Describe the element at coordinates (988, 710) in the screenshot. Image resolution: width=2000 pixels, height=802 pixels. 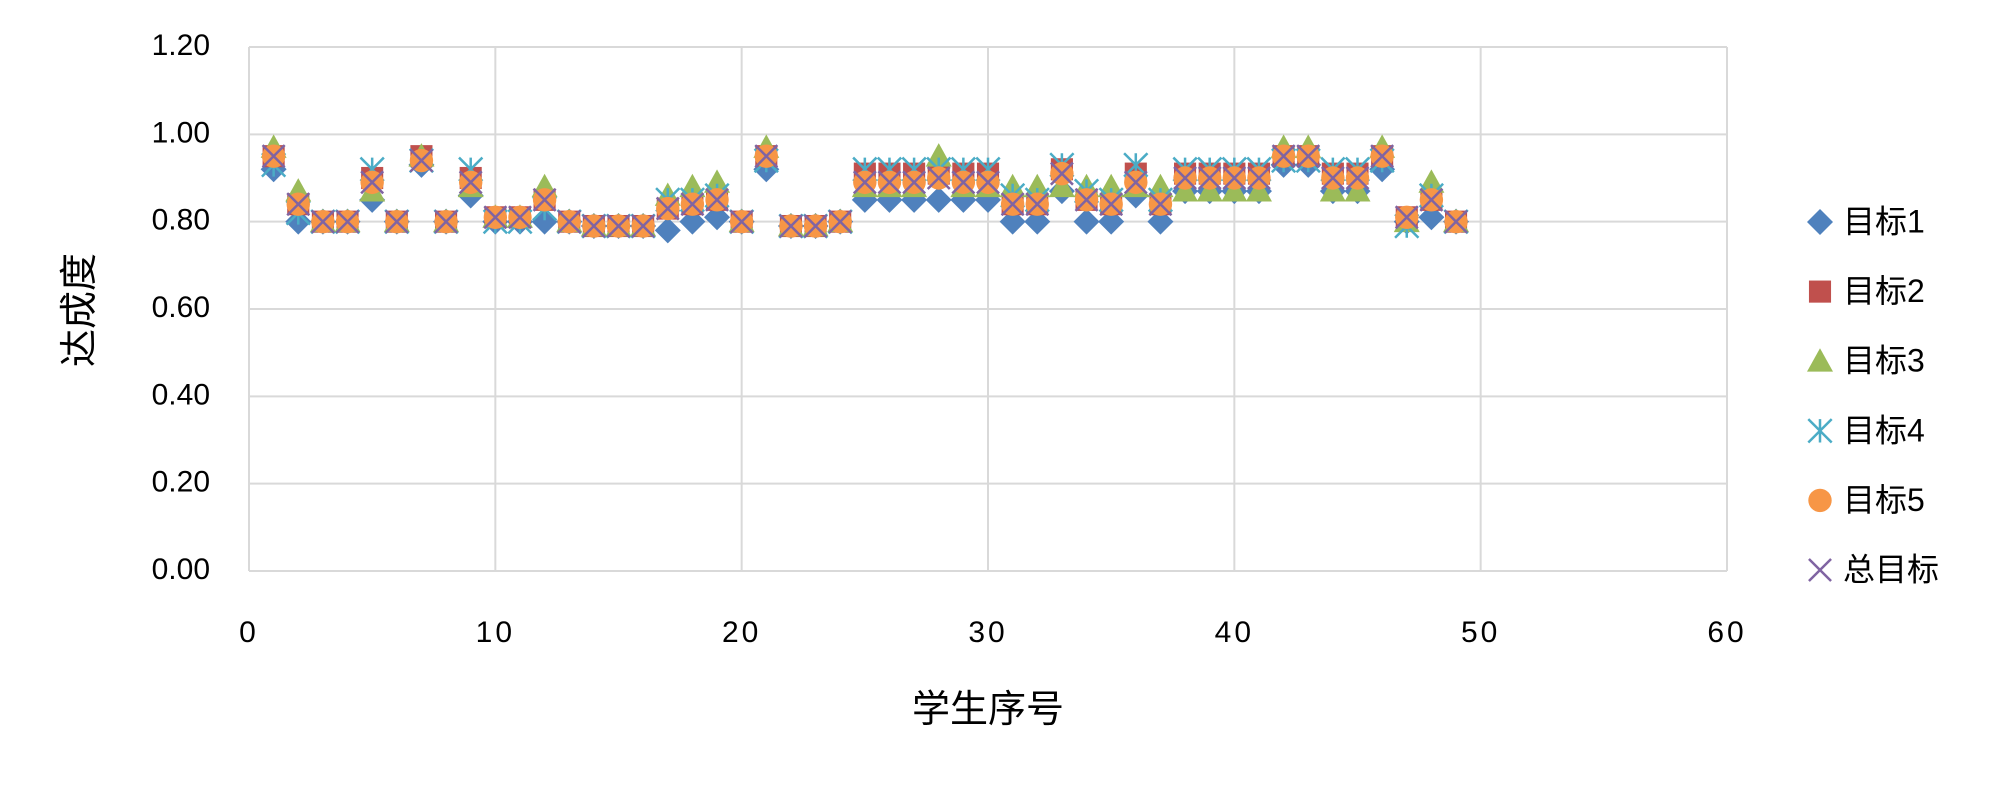
I see `x-axis-title: 学生序号` at that location.